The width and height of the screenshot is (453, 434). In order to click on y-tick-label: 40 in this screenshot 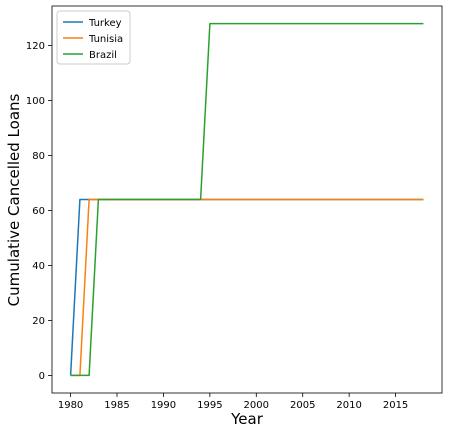, I will do `click(38, 266)`.